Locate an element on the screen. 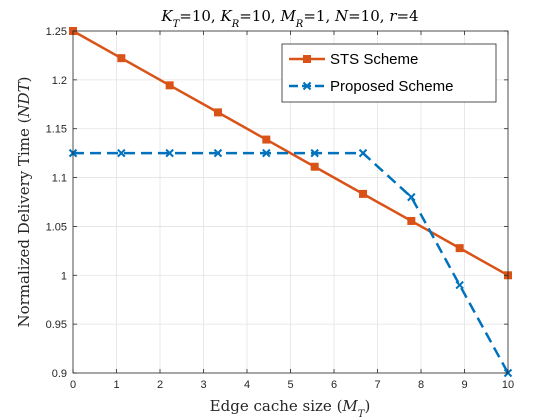 This screenshot has width=560, height=420. y-tick-label: 1.2 is located at coordinates (59, 81).